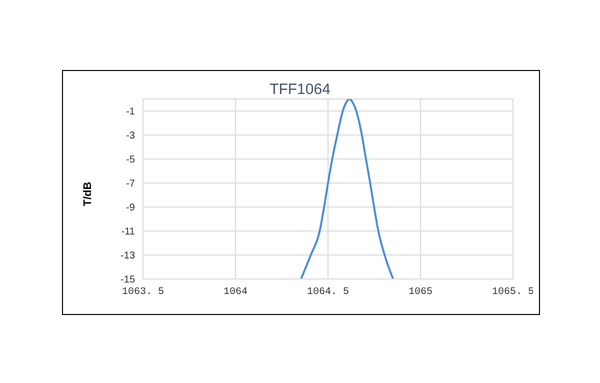  I want to click on y-tick-label: -13, so click(128, 256).